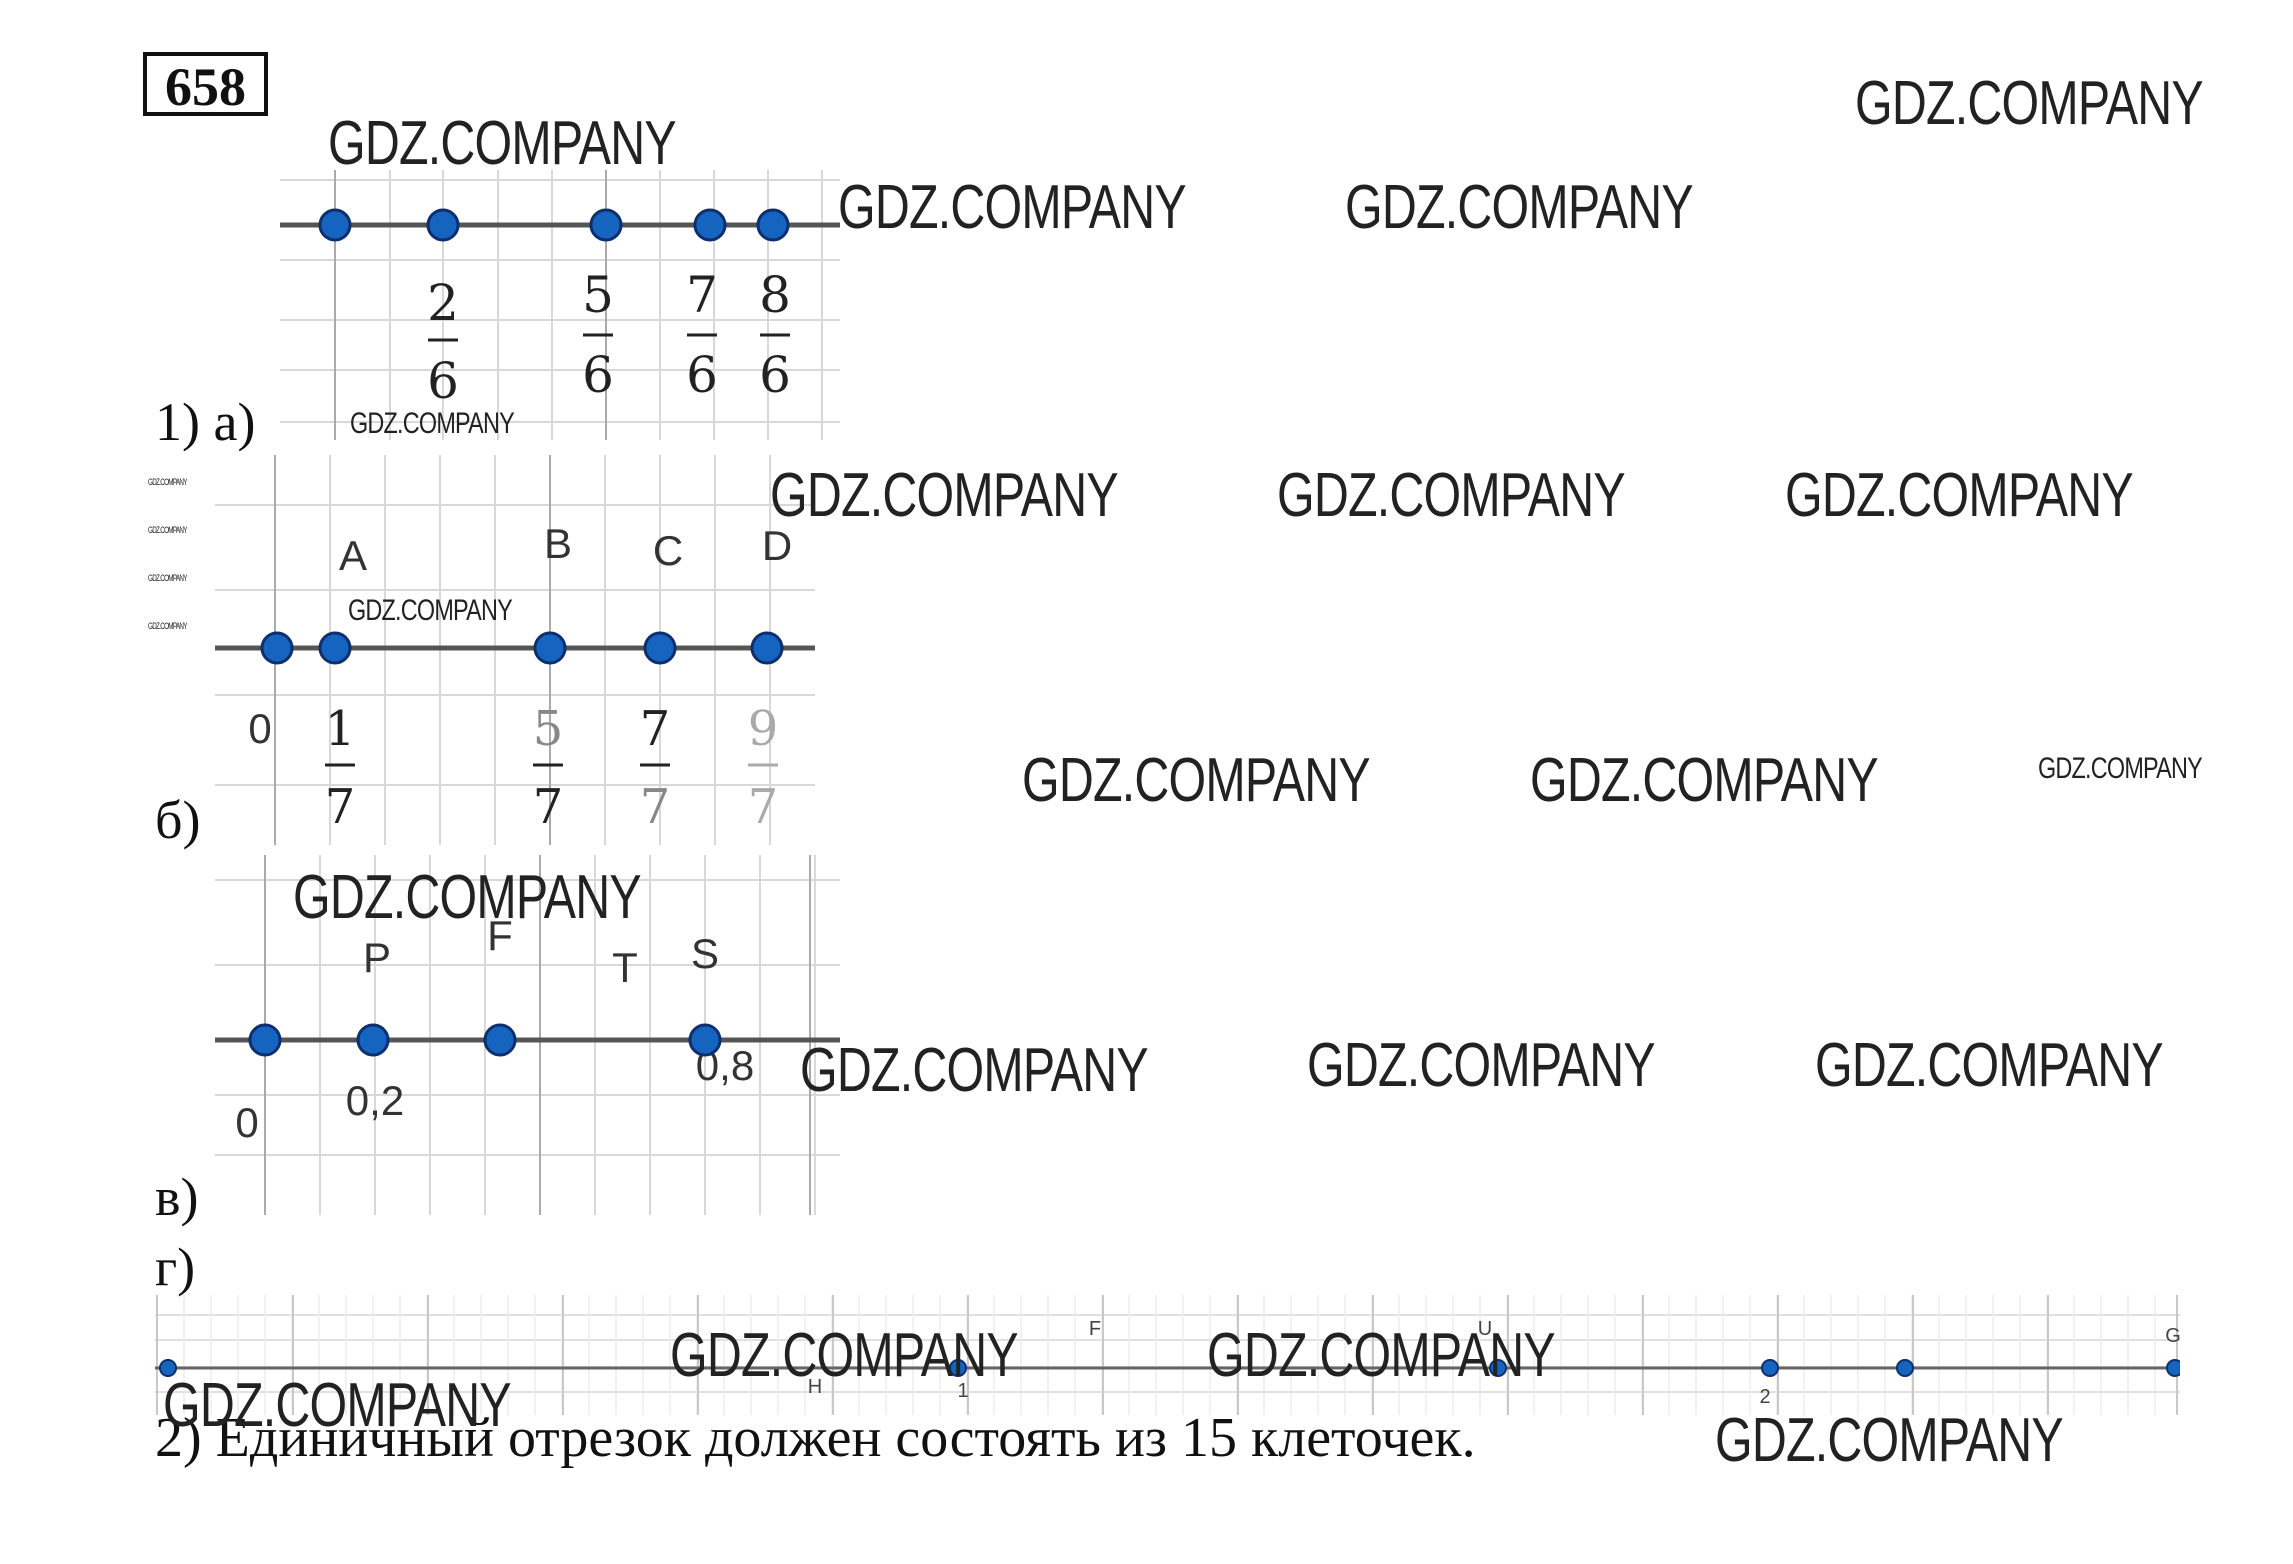 This screenshot has height=1564, width=2293. I want to click on point-g-U, so click(1498, 1368).